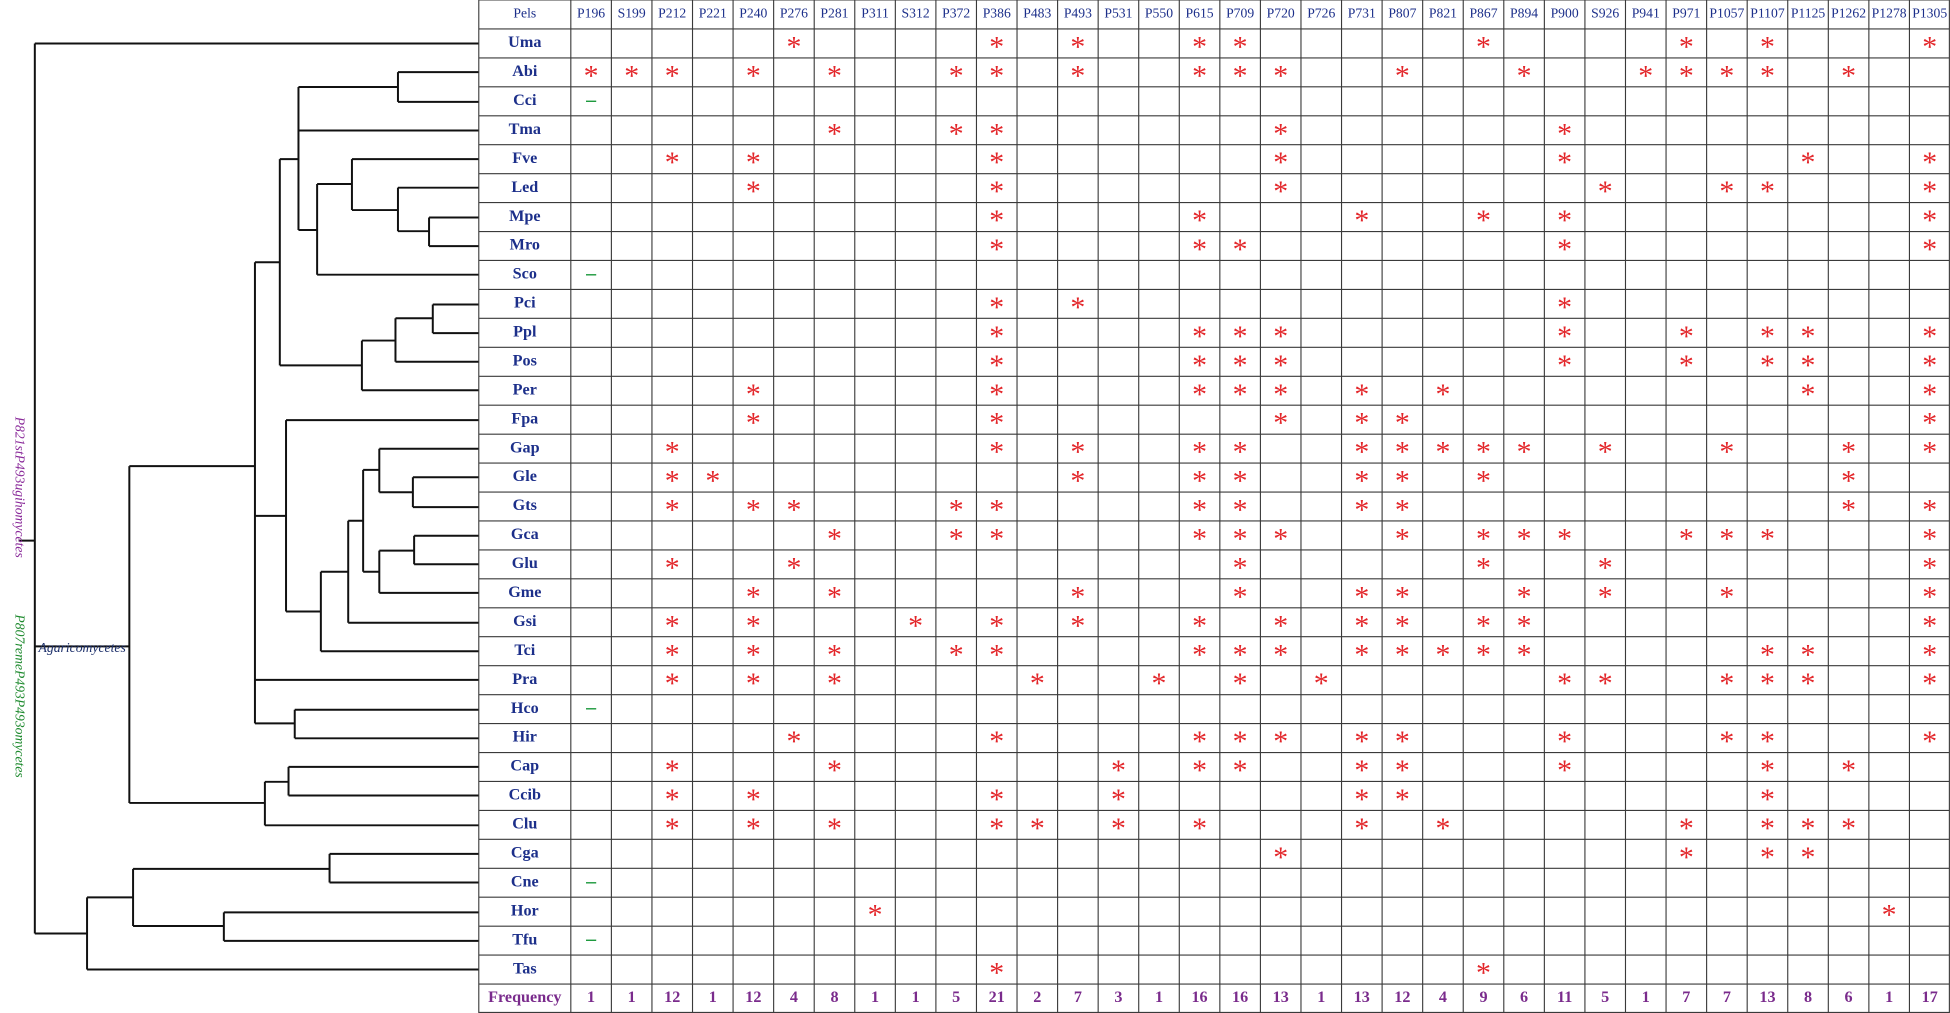 This screenshot has width=1950, height=1013. I want to click on taxon-label: Led, so click(524, 187).